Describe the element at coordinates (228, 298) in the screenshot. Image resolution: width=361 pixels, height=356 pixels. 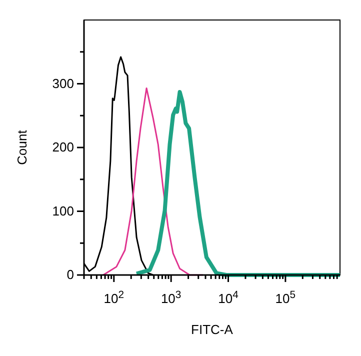
I see `x-tick-label: 10$^{4}$` at that location.